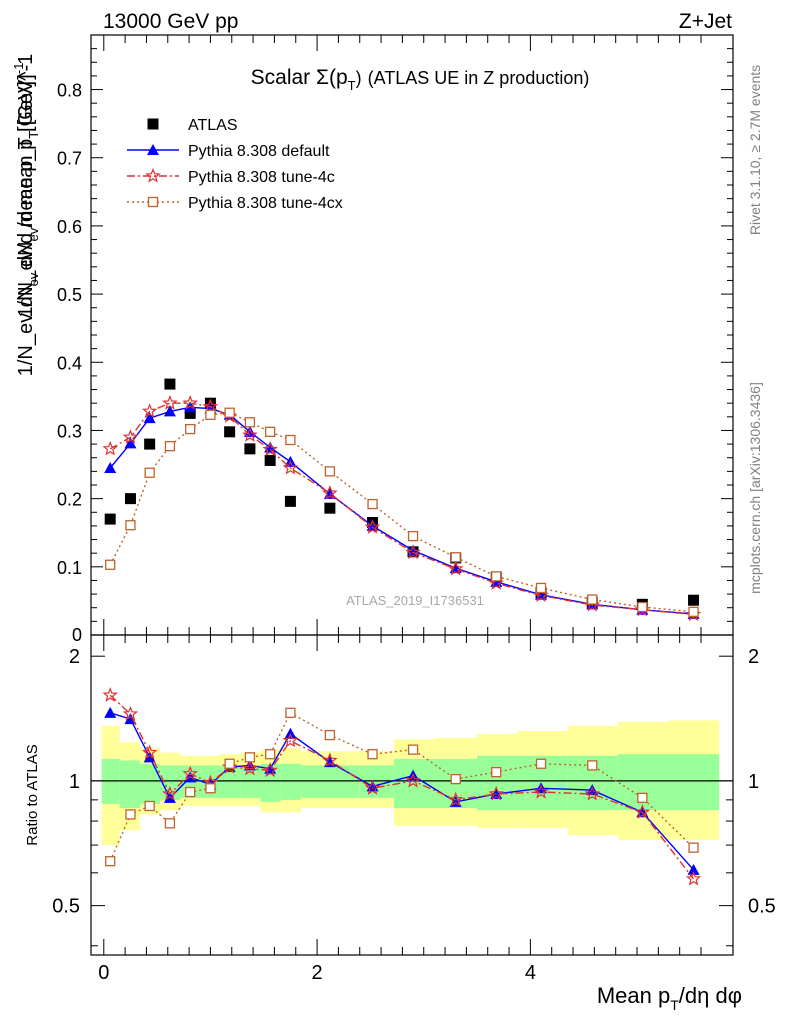 This screenshot has width=786, height=1024. I want to click on header-left: 13000 GeV pp, so click(170, 21).